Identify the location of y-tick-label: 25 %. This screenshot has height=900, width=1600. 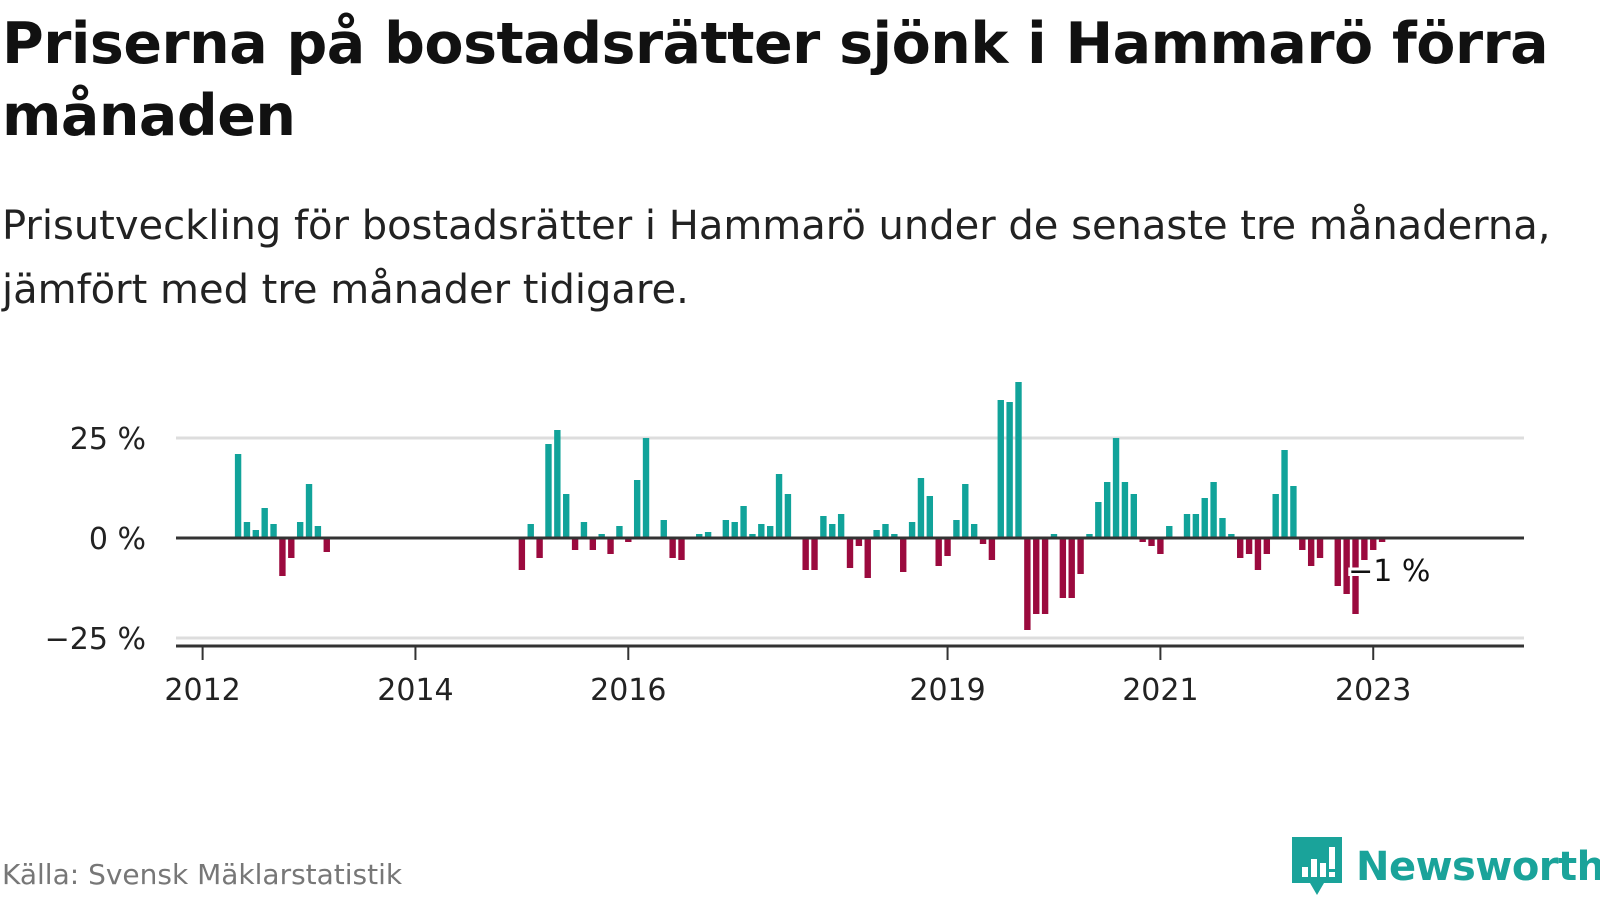
(108, 439).